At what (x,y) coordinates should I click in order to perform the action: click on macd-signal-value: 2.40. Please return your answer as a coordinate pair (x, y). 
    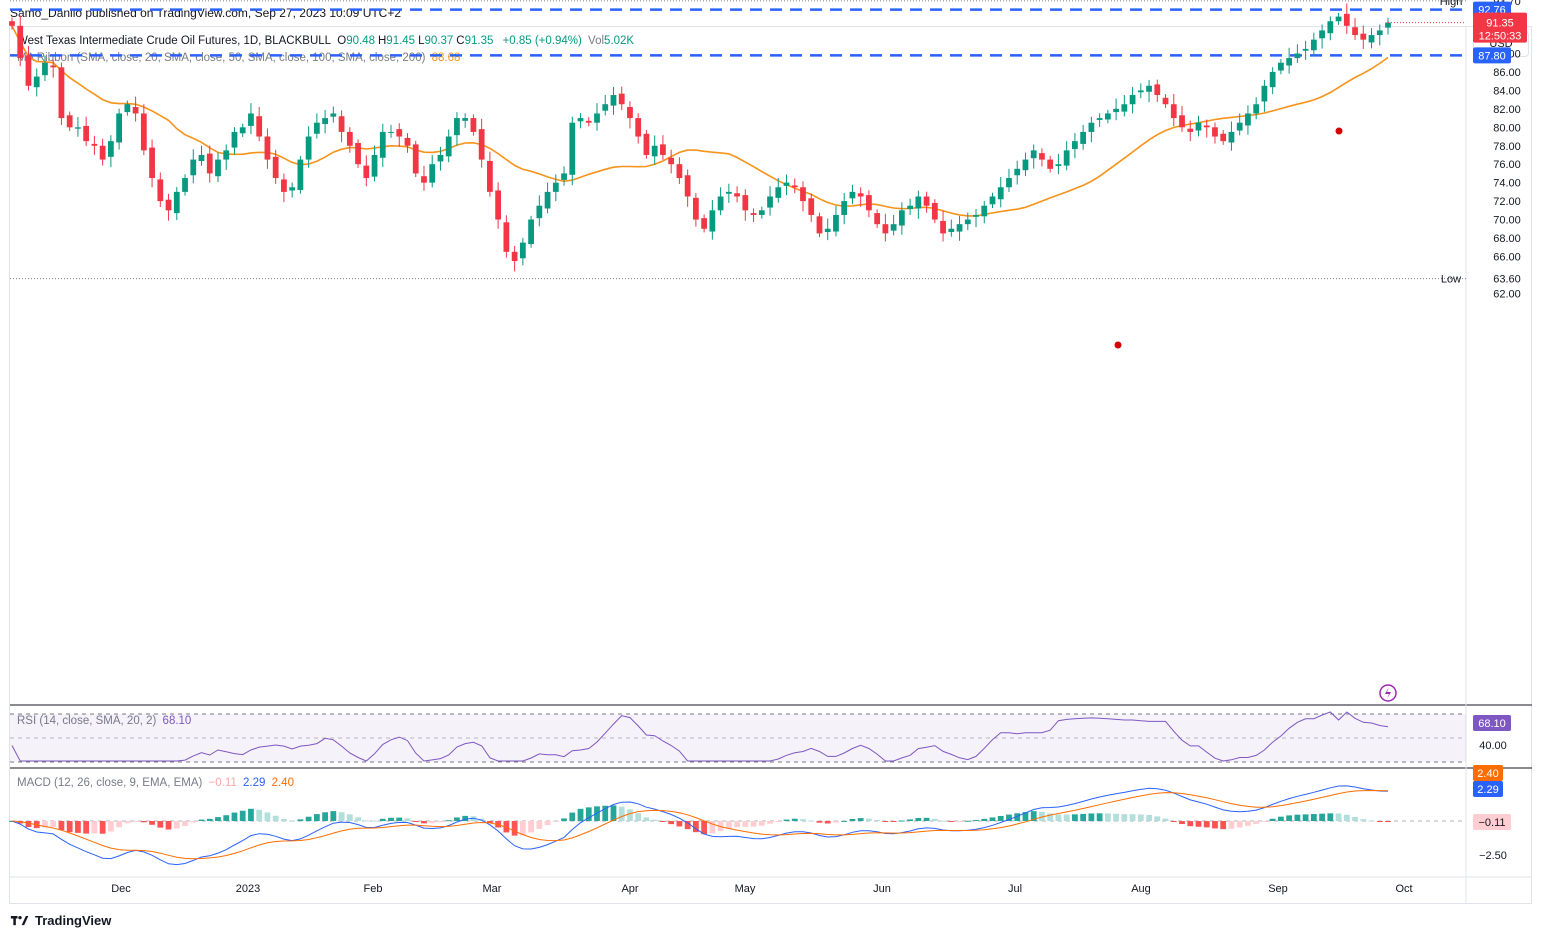
    Looking at the image, I should click on (282, 783).